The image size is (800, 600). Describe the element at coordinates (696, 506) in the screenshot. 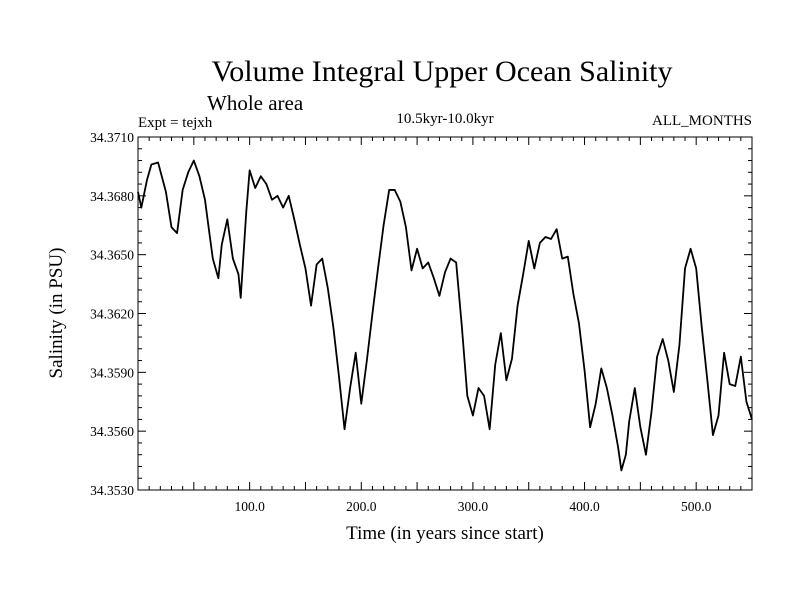

I see `x-tick-label: 500.0` at that location.